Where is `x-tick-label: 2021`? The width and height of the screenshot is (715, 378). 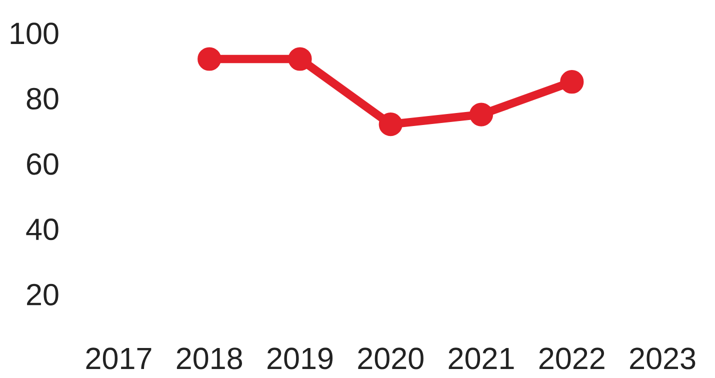
x-tick-label: 2021 is located at coordinates (481, 359).